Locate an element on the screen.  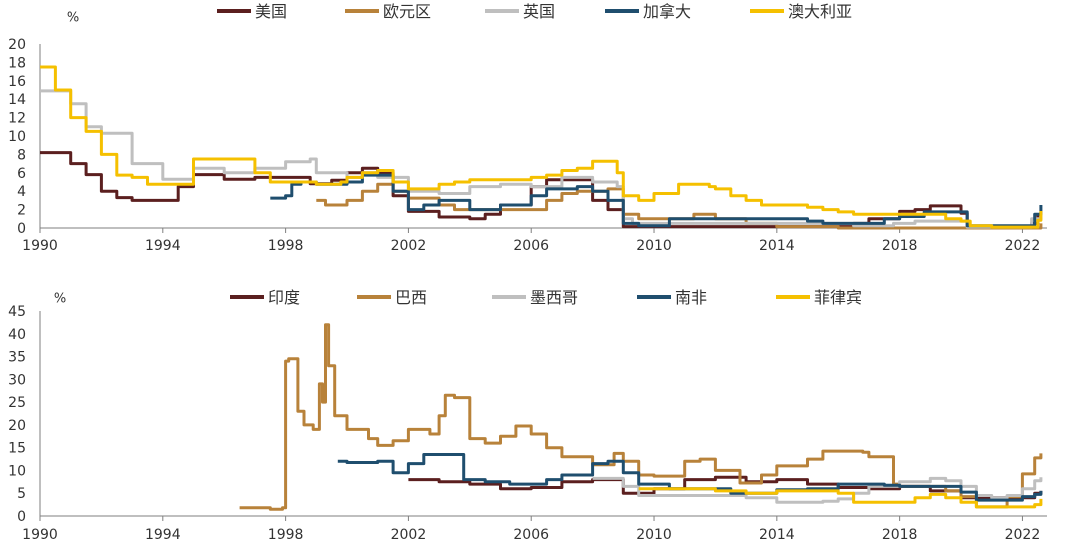
y-tick-label: 25 is located at coordinates (17, 403).